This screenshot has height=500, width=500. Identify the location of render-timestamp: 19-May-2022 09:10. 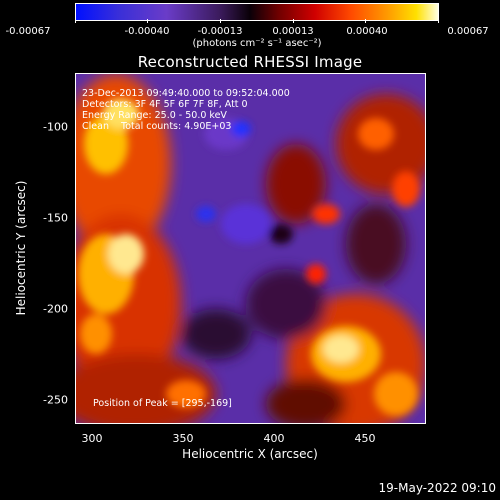
(437, 488).